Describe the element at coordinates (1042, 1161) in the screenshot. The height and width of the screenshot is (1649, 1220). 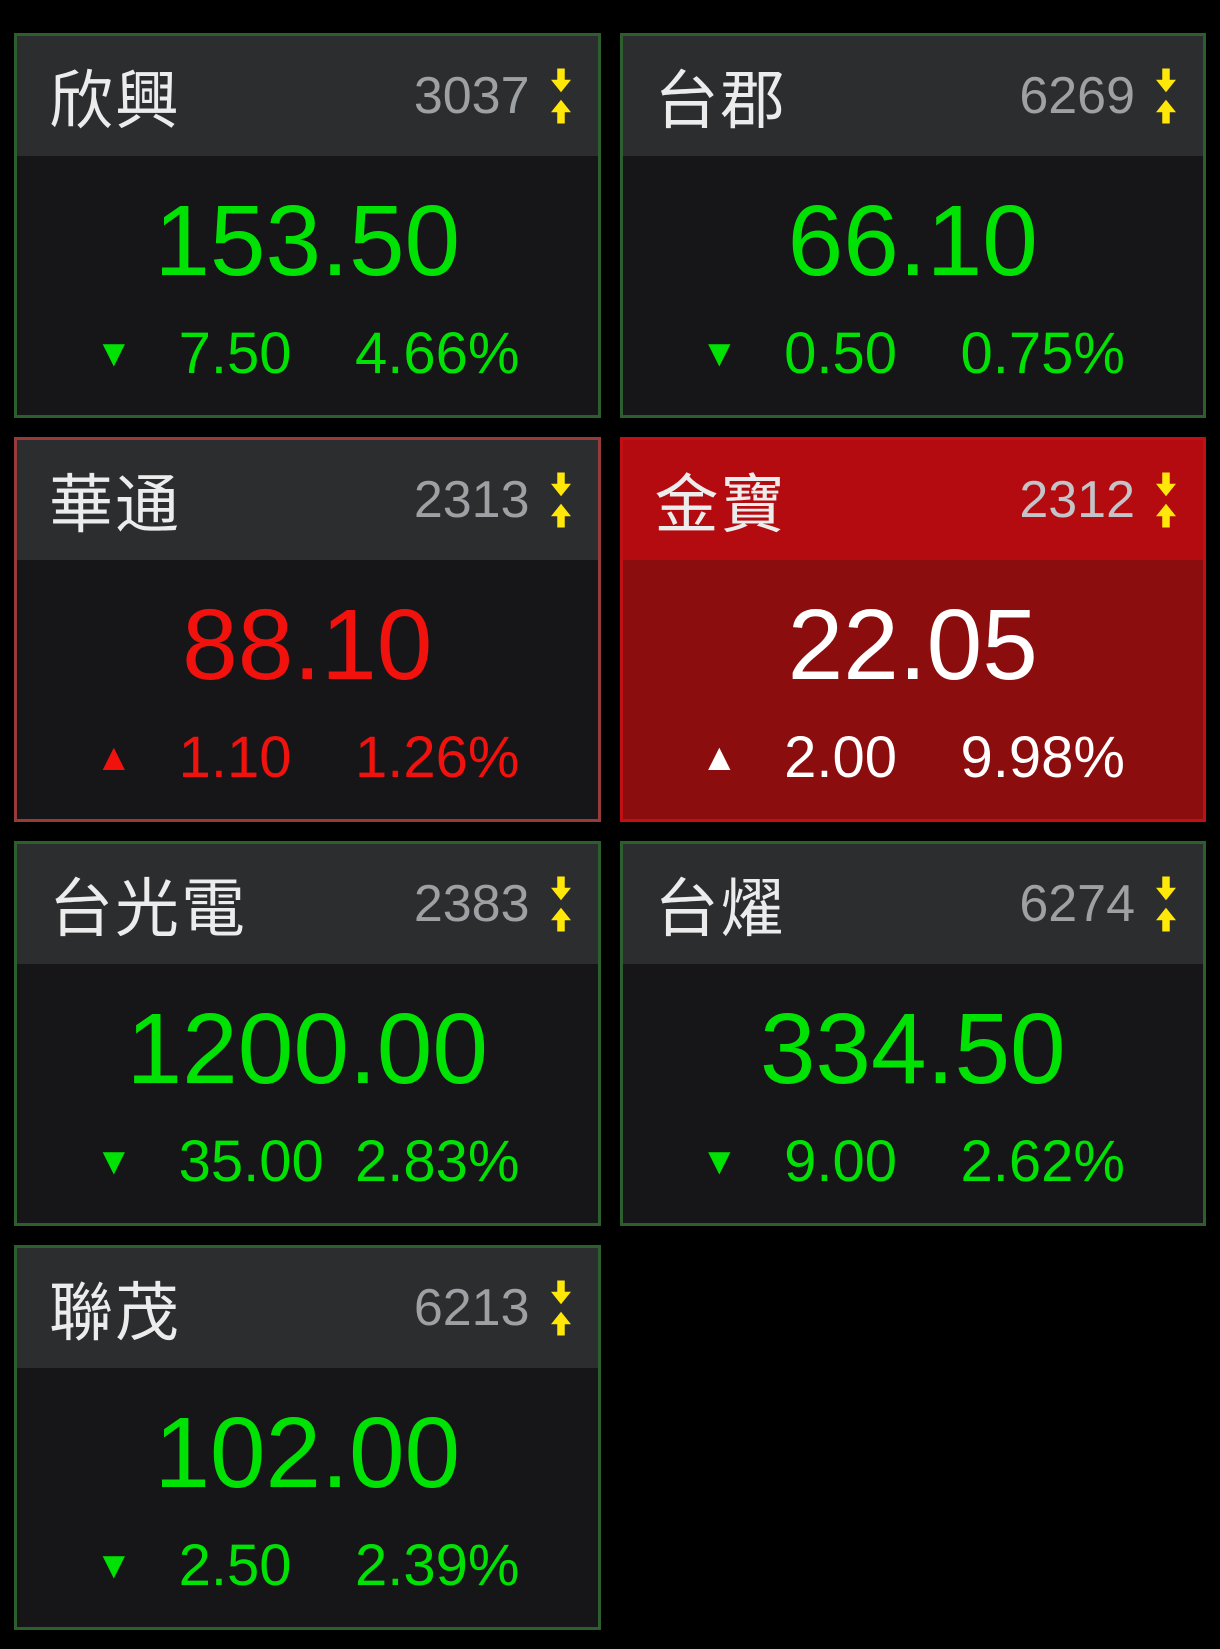
I see `change-percent: 2.62%` at that location.